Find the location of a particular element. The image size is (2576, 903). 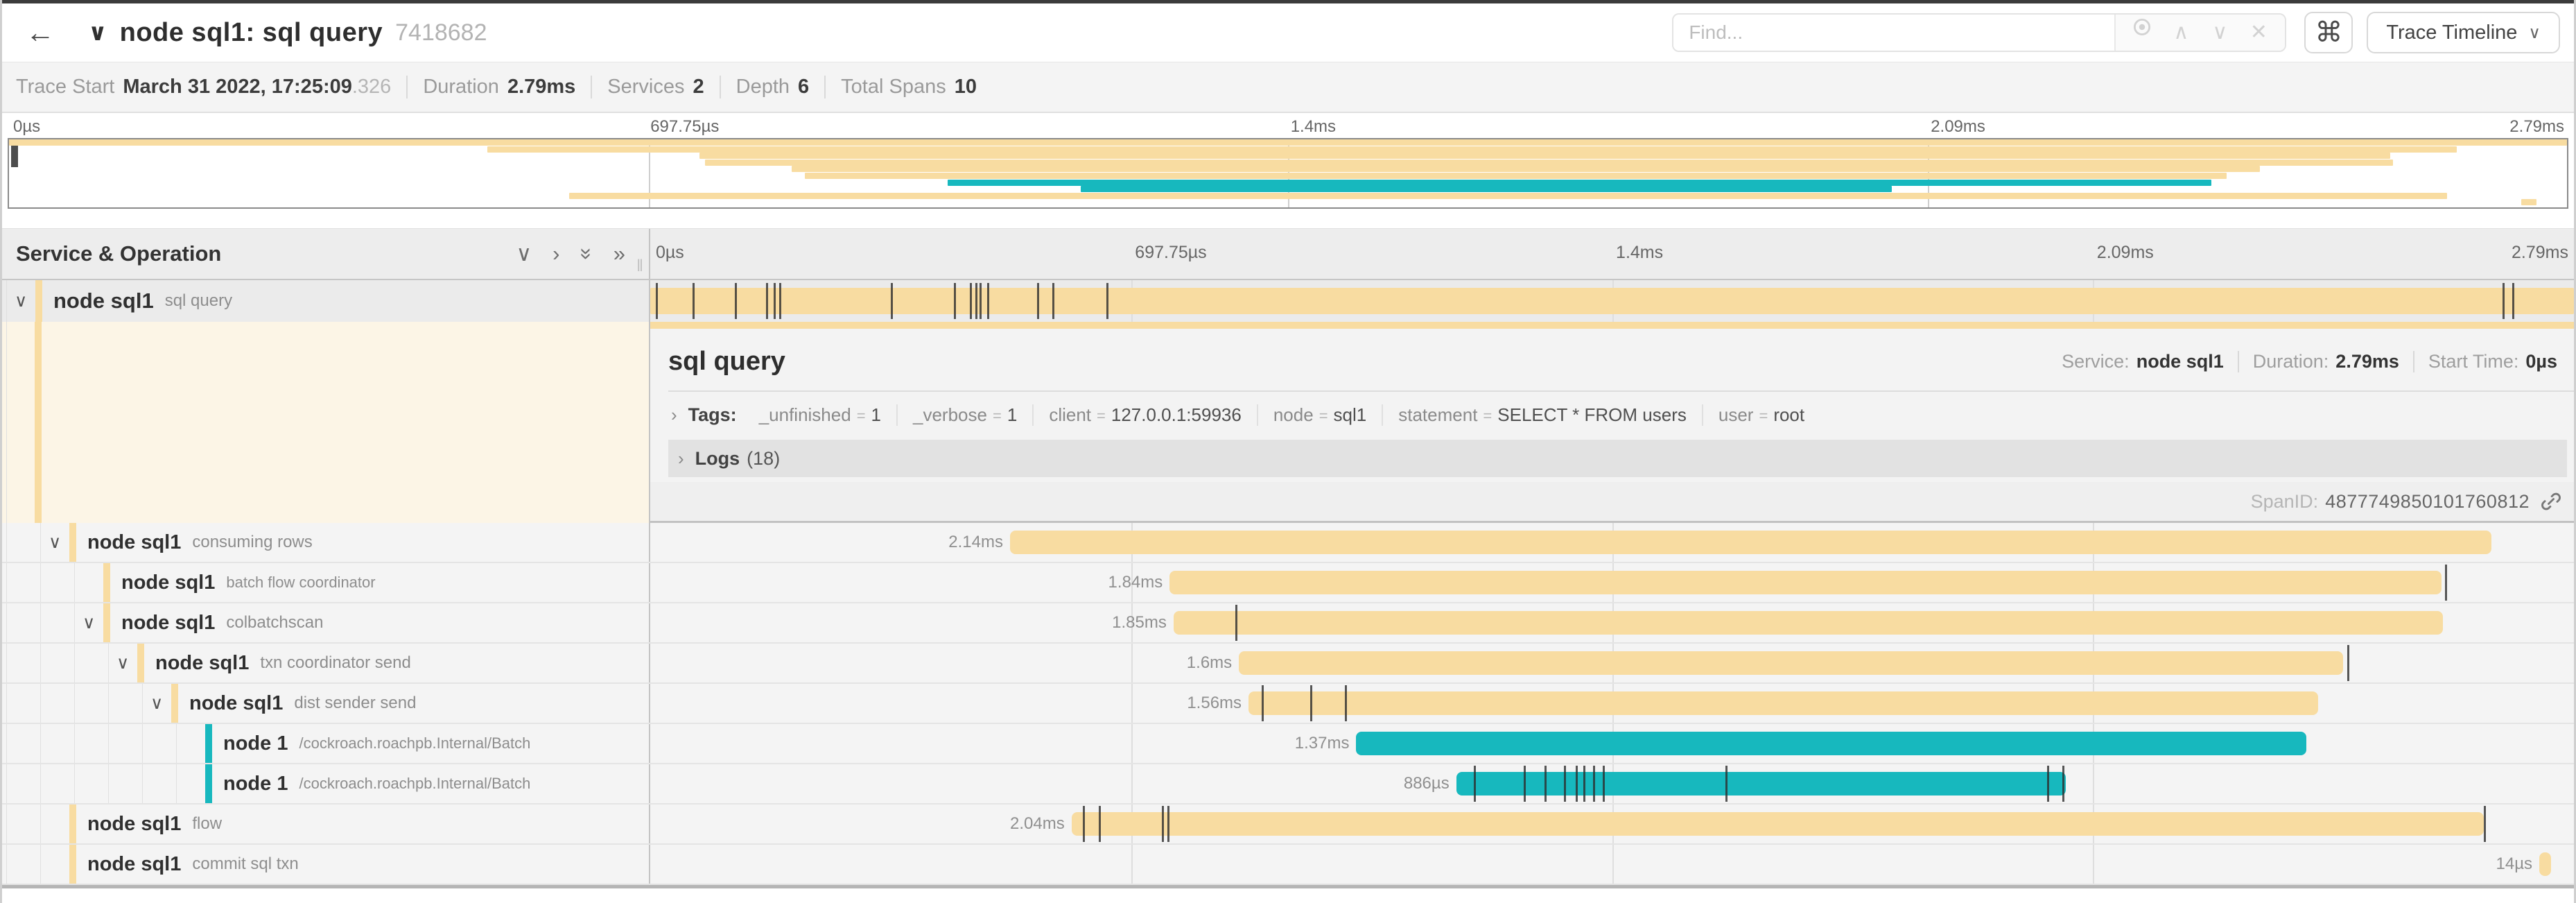

keyboard-shortcuts-button: ⌘ is located at coordinates (2328, 32).